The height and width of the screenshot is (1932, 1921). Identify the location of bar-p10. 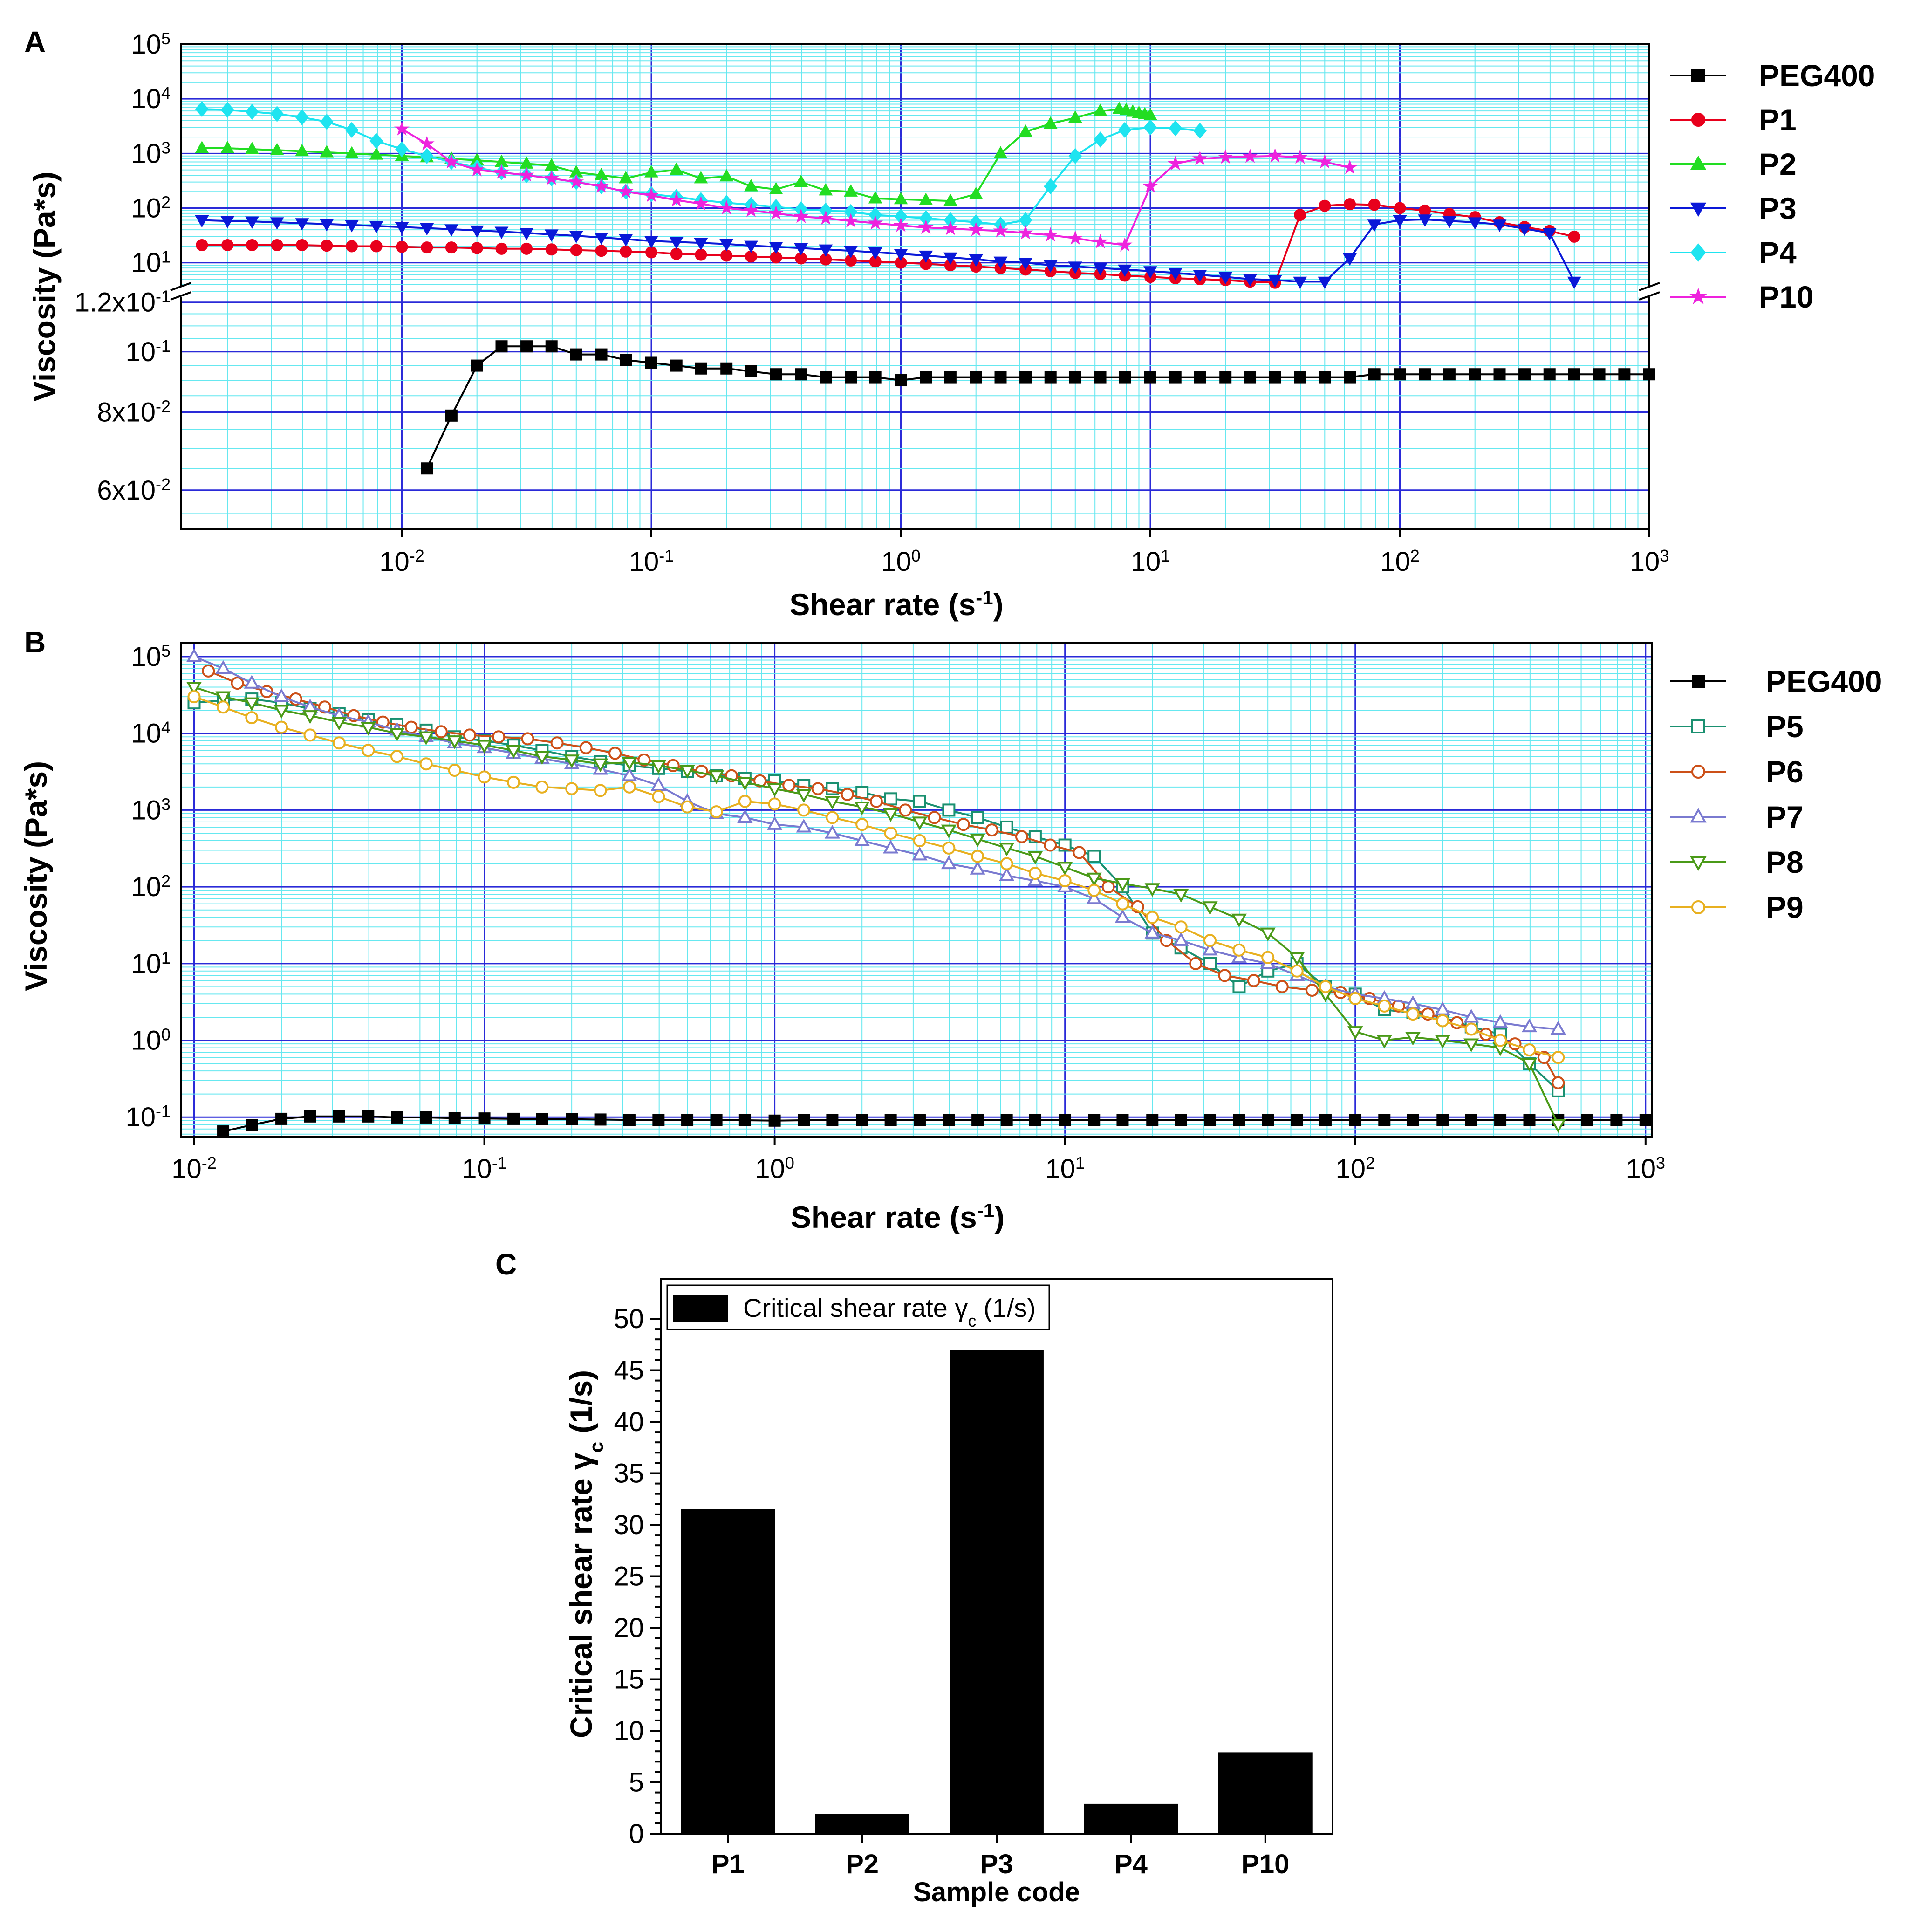
(1265, 1793).